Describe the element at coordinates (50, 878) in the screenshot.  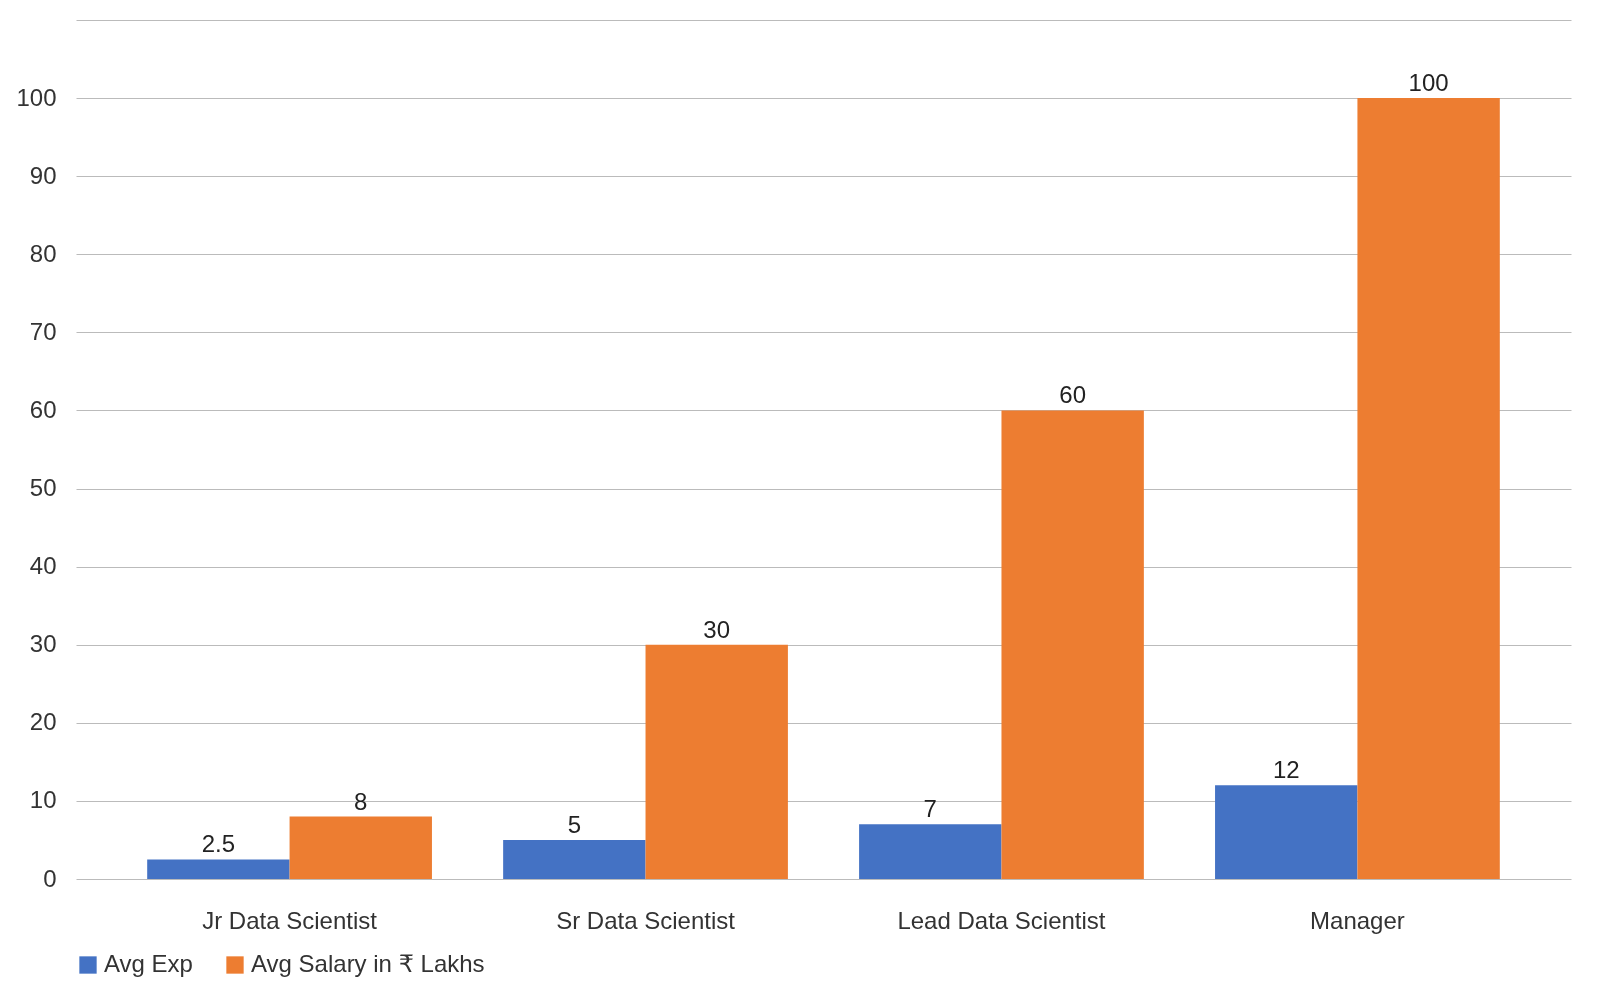
I see `y-tick-label: 0` at that location.